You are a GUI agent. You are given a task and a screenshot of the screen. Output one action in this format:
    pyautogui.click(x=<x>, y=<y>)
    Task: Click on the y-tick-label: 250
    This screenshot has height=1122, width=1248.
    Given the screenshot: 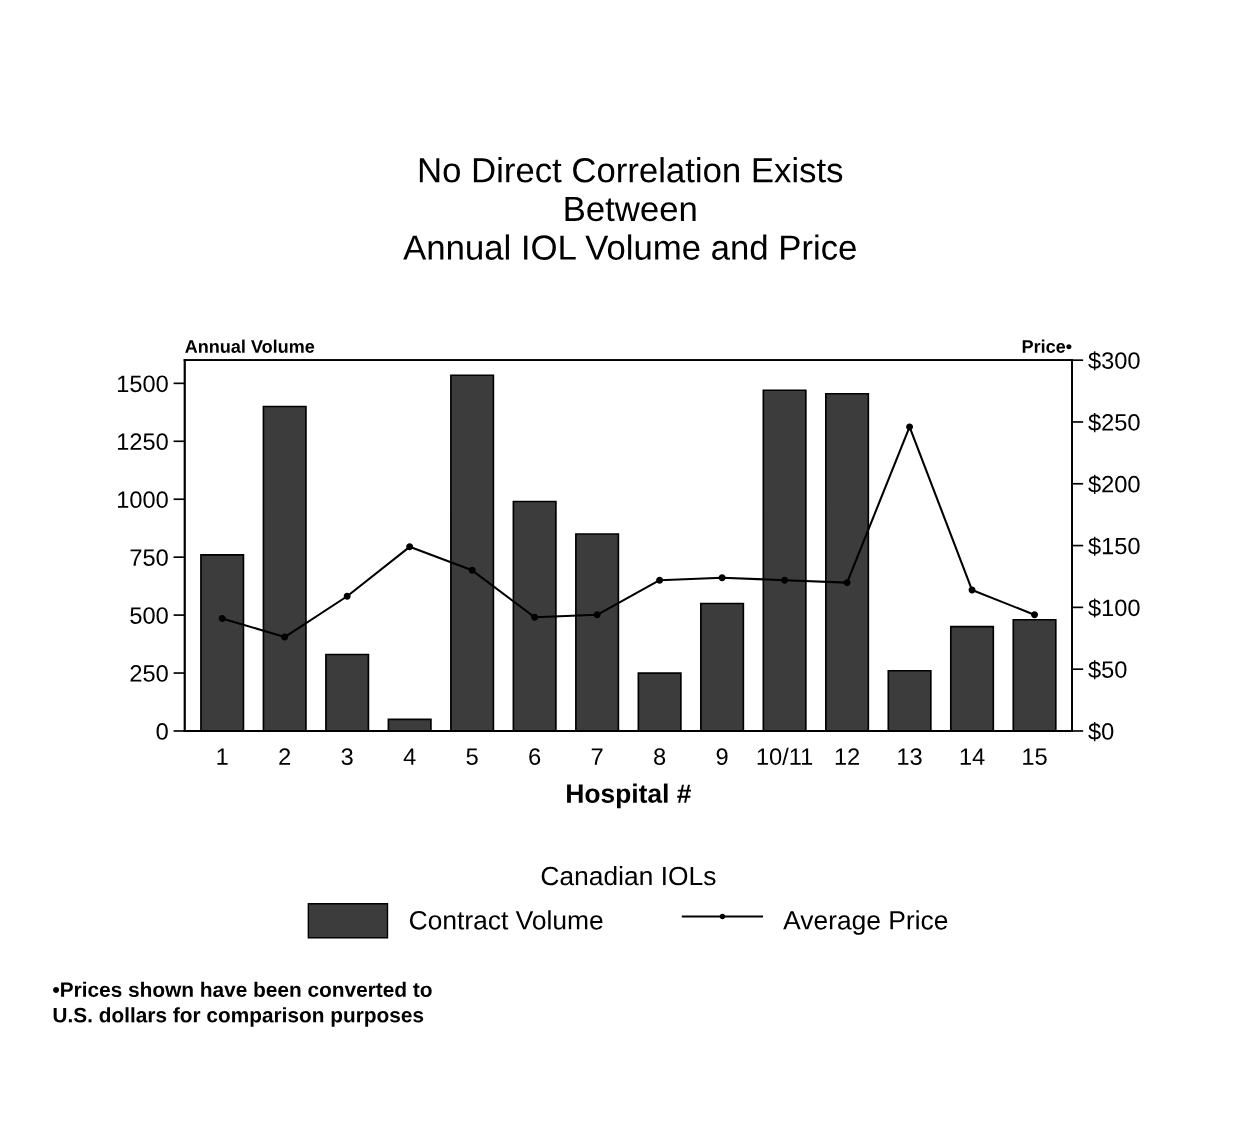 What is the action you would take?
    pyautogui.click(x=149, y=673)
    